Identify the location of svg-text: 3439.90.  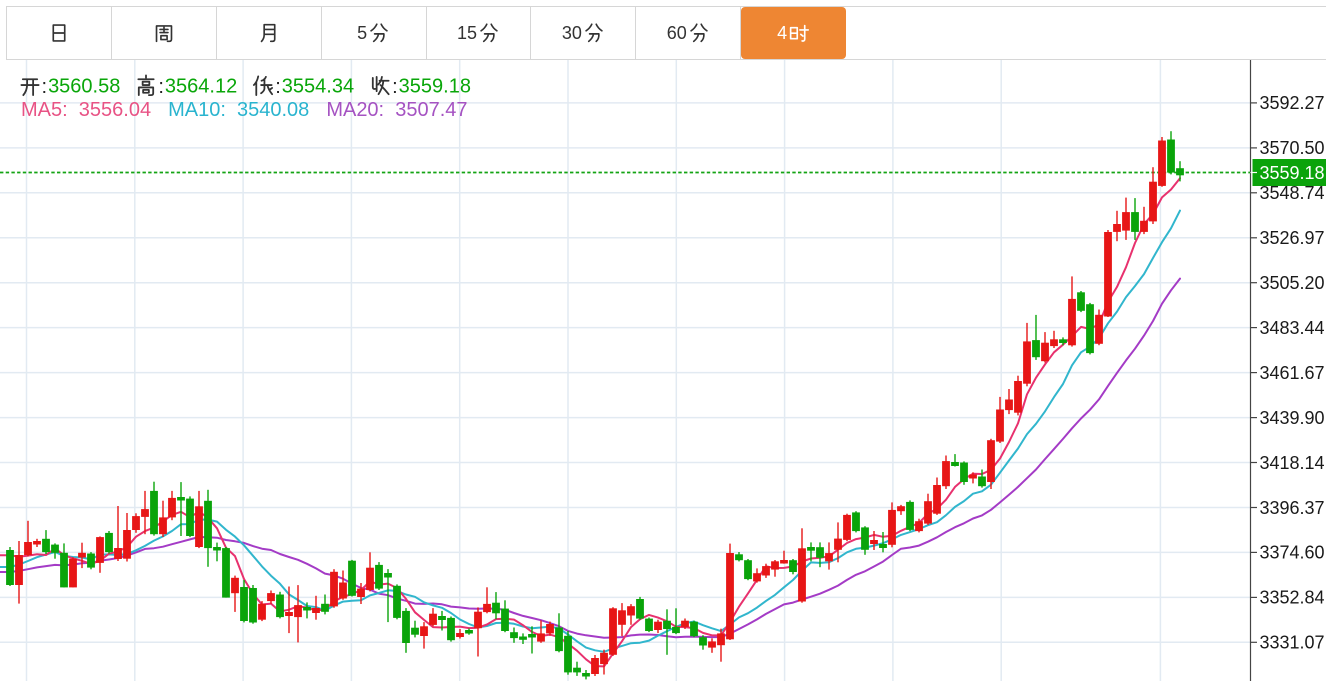
(1292, 418).